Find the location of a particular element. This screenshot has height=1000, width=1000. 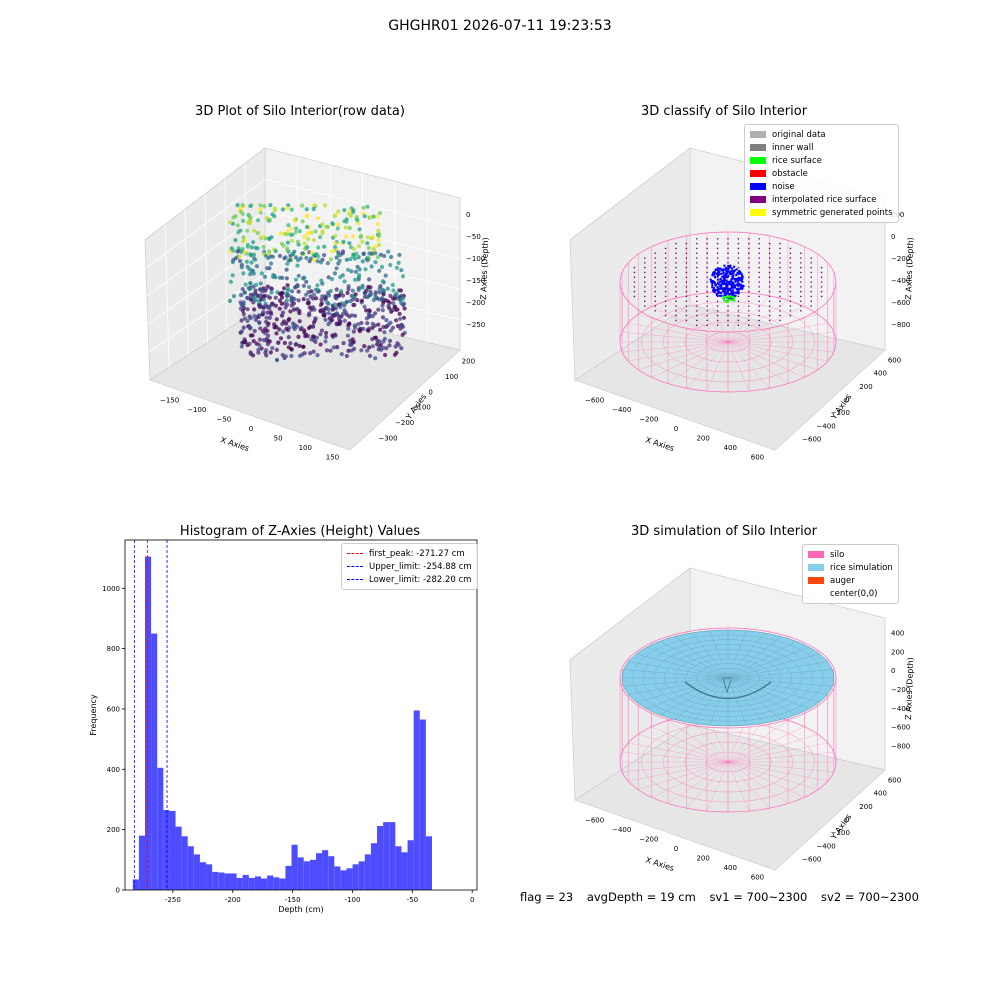

x-tick-labels: −600 −400 −200 0 200 400 600 is located at coordinates (674, 428).